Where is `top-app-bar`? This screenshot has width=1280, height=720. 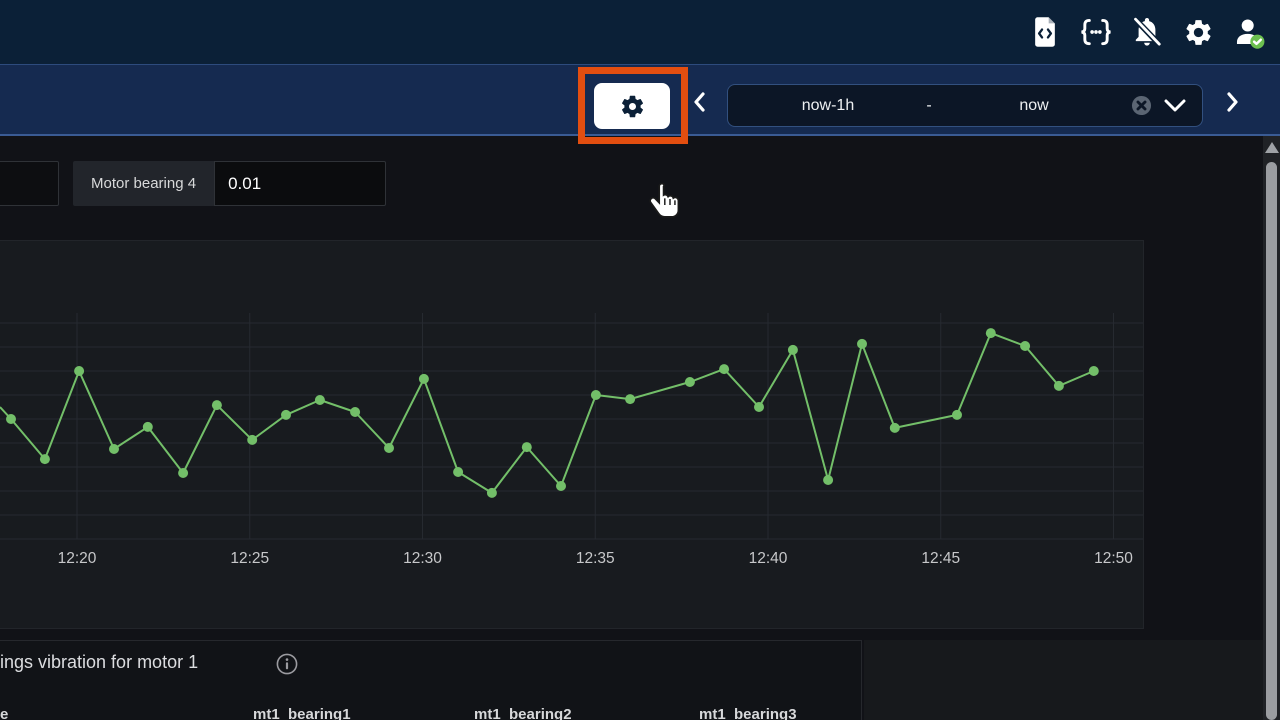 top-app-bar is located at coordinates (640, 32).